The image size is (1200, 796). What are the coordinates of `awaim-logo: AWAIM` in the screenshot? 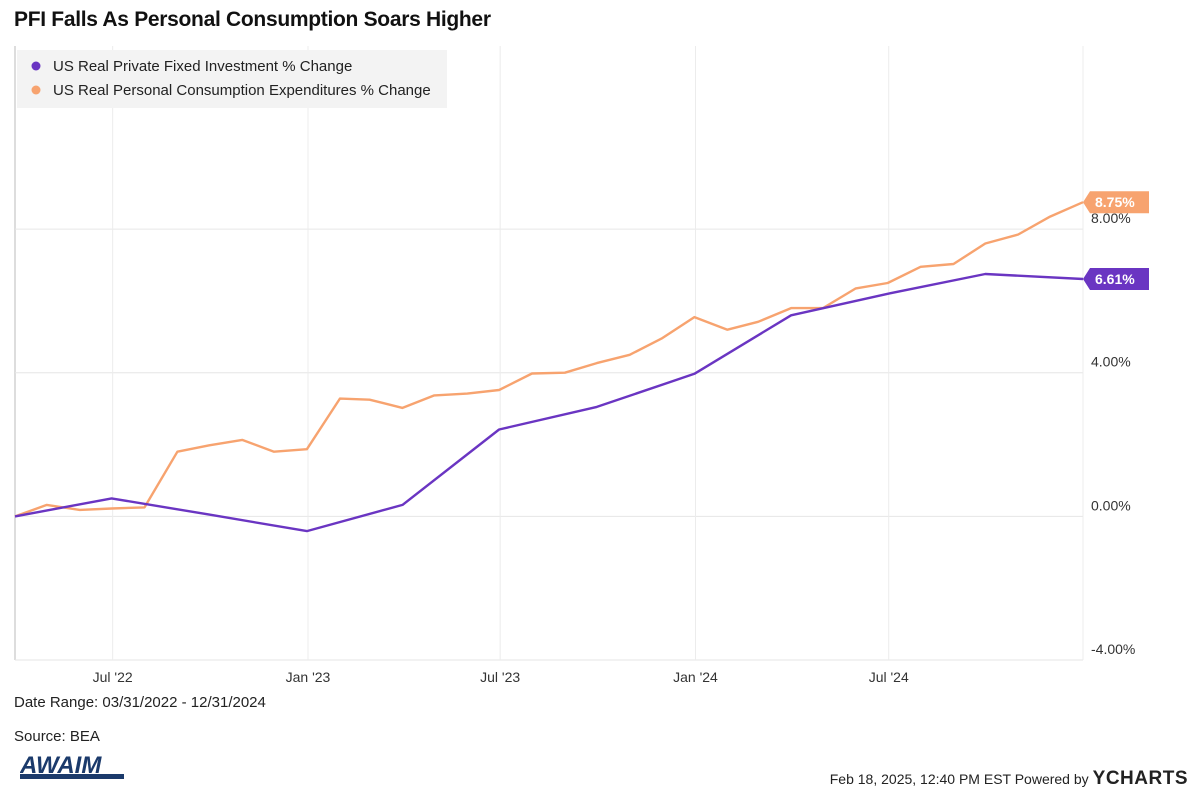 It's located at (72, 765).